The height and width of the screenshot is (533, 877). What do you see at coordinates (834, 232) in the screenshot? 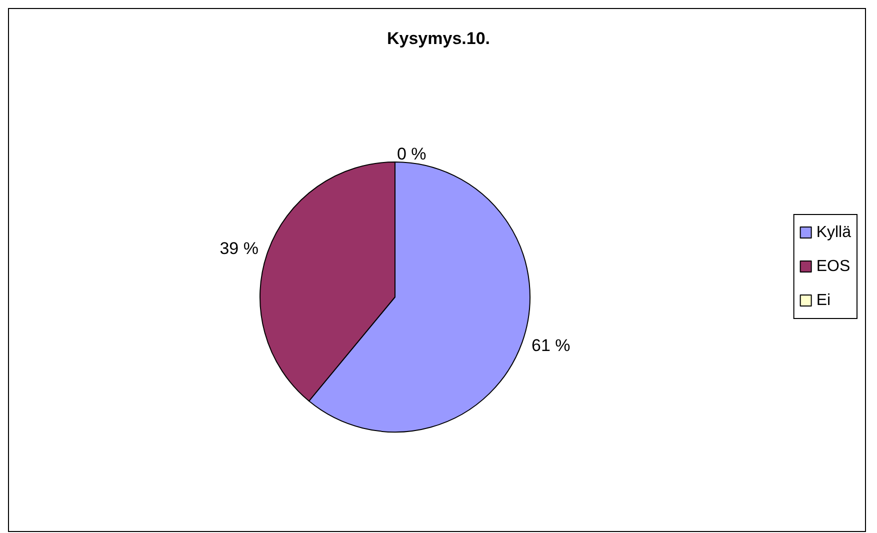
I see `legend-label: Kyllä` at bounding box center [834, 232].